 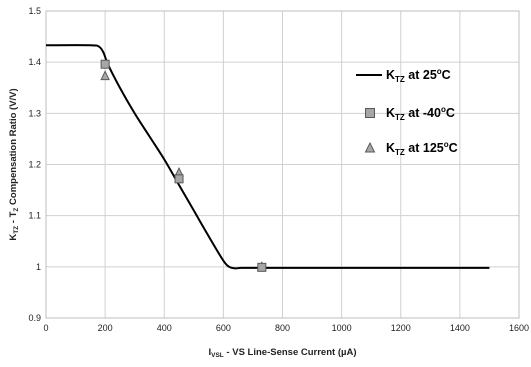 What do you see at coordinates (105, 75) in the screenshot?
I see `marker-125c` at bounding box center [105, 75].